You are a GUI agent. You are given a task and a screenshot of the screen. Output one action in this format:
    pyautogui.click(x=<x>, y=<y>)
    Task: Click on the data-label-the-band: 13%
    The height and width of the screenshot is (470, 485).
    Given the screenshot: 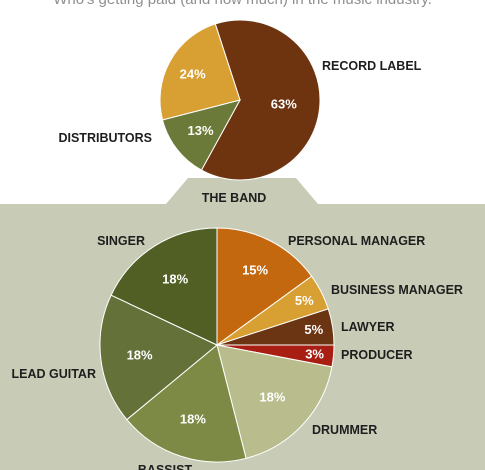 What is the action you would take?
    pyautogui.click(x=200, y=130)
    